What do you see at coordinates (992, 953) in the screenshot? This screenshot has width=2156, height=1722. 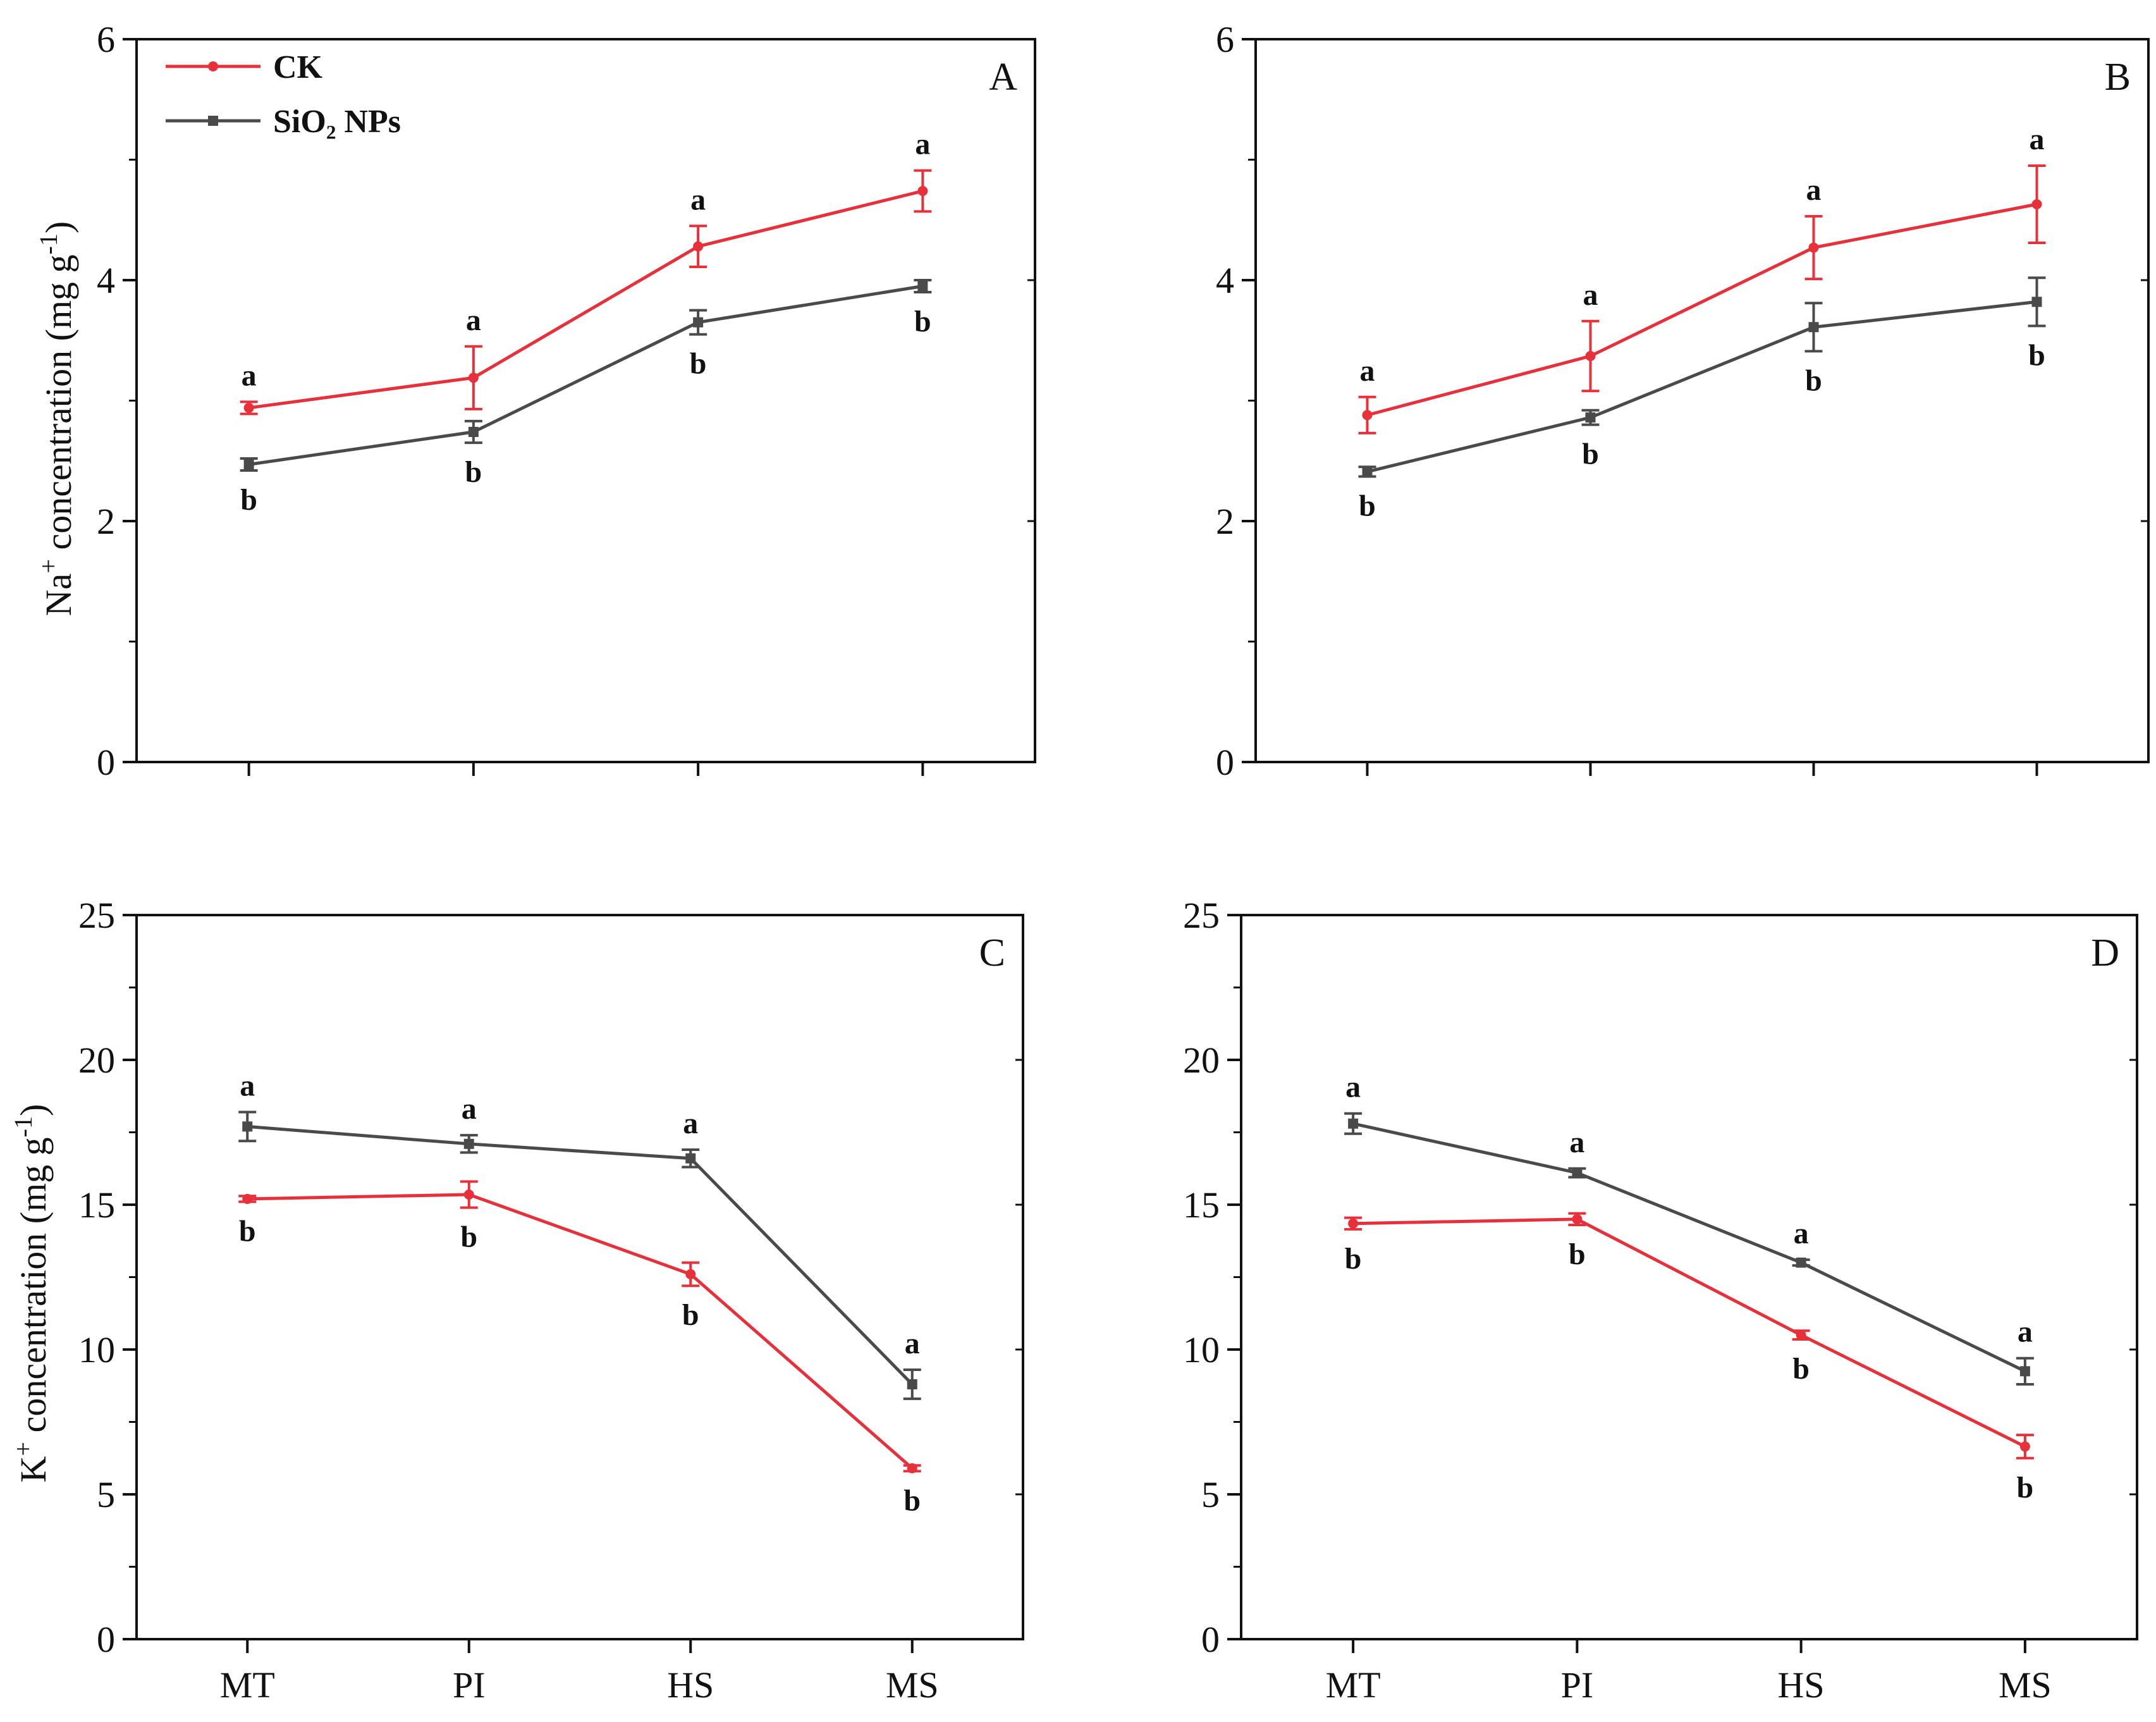 I see `panel-letter: C` at bounding box center [992, 953].